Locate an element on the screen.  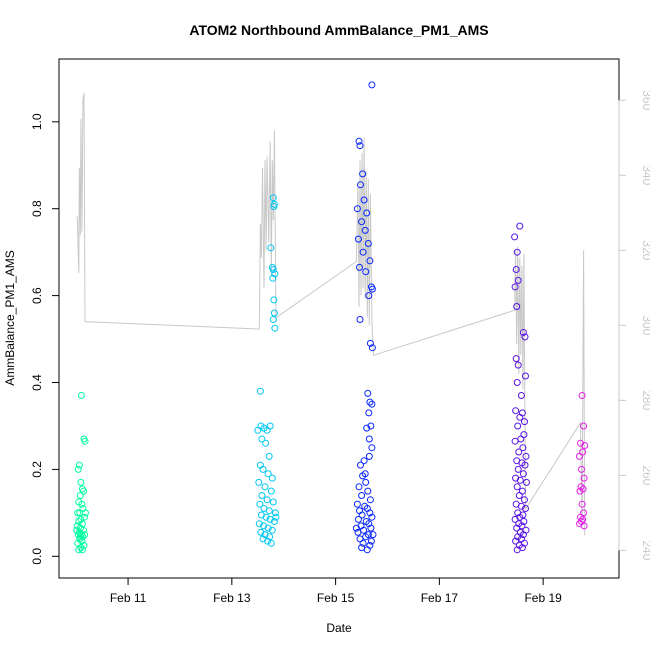
y2-tick-label: 280 is located at coordinates (645, 400).